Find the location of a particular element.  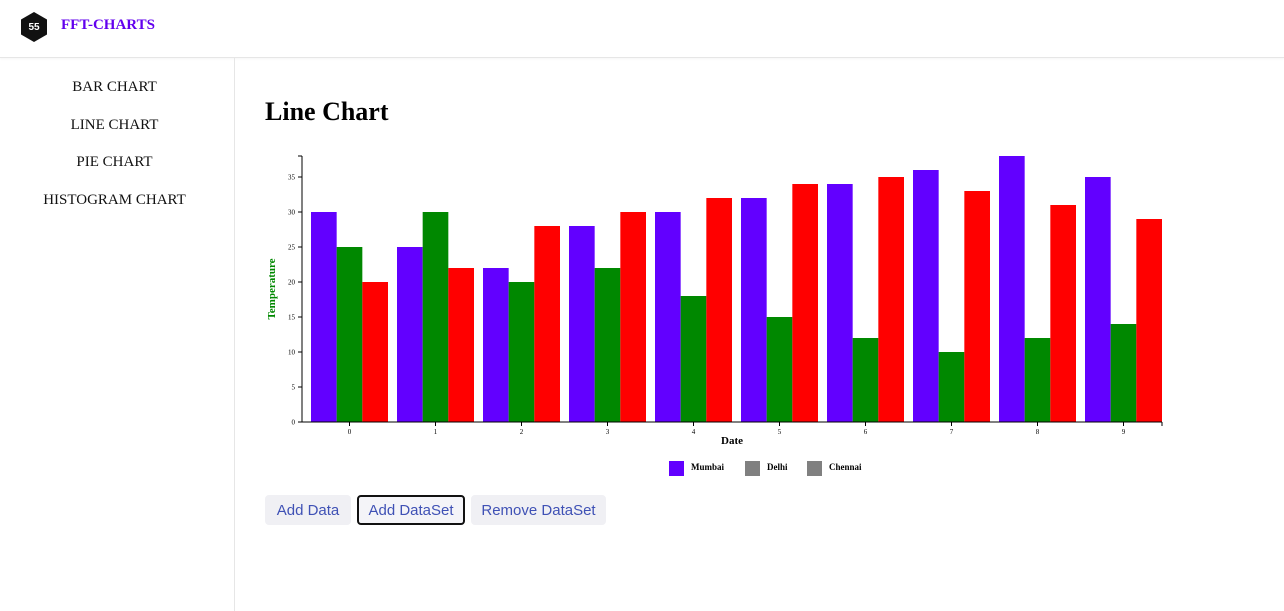

y-tick-label-25: 25 is located at coordinates (292, 248).